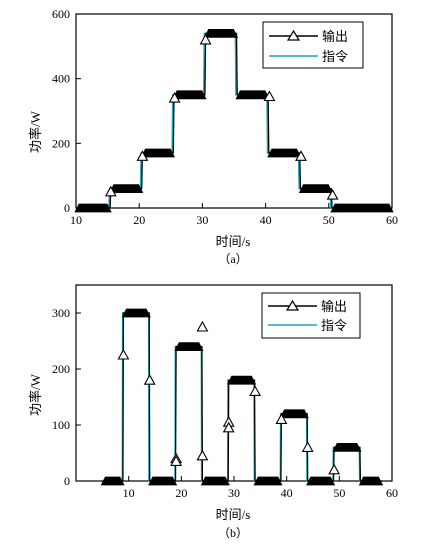  I want to click on chart-b-subcaption: （b）, so click(233, 533).